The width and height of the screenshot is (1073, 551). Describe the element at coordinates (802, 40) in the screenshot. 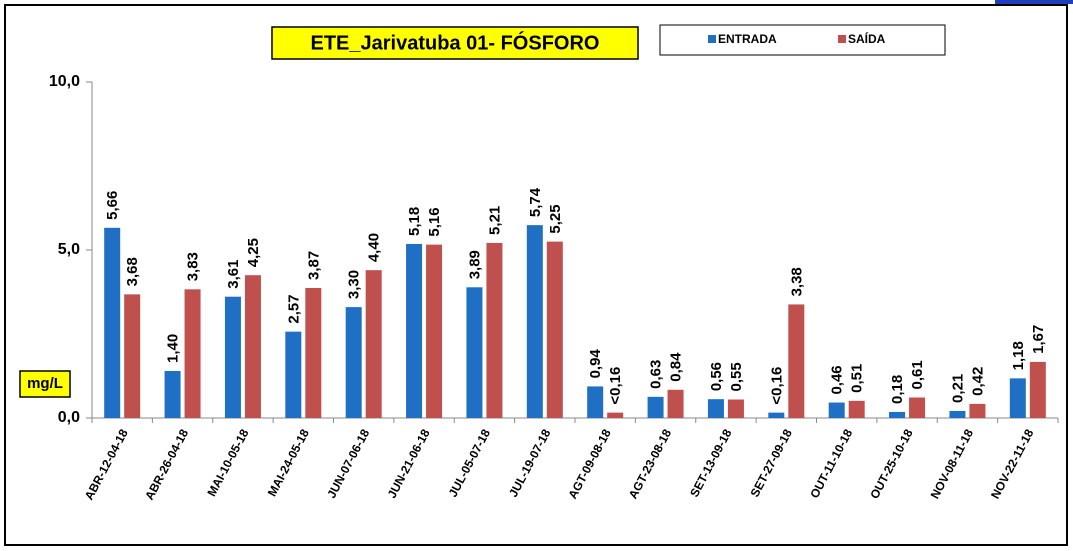

I see `legend-box` at that location.